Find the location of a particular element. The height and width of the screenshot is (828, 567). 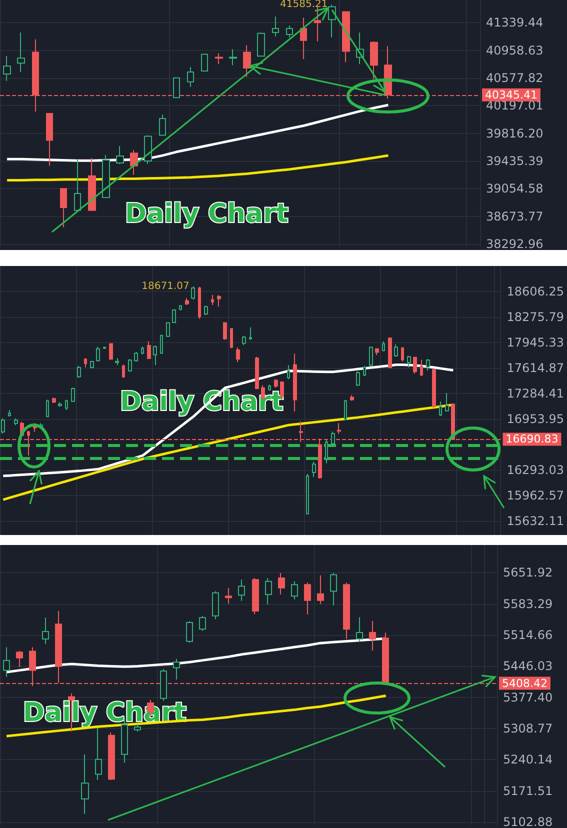

y-tick-label: 18606.25 is located at coordinates (535, 291).